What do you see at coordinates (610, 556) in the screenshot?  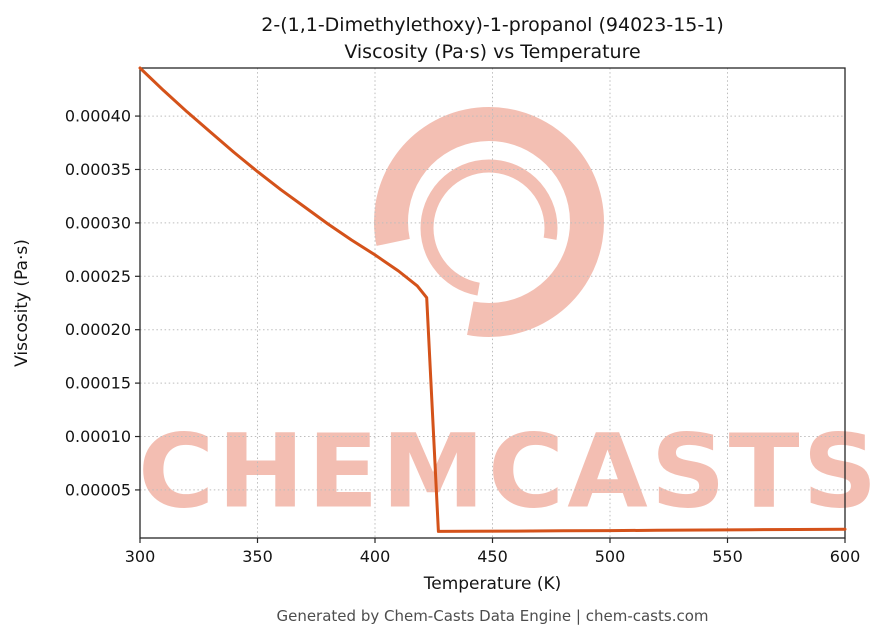 I see `x-tick-label: 500` at bounding box center [610, 556].